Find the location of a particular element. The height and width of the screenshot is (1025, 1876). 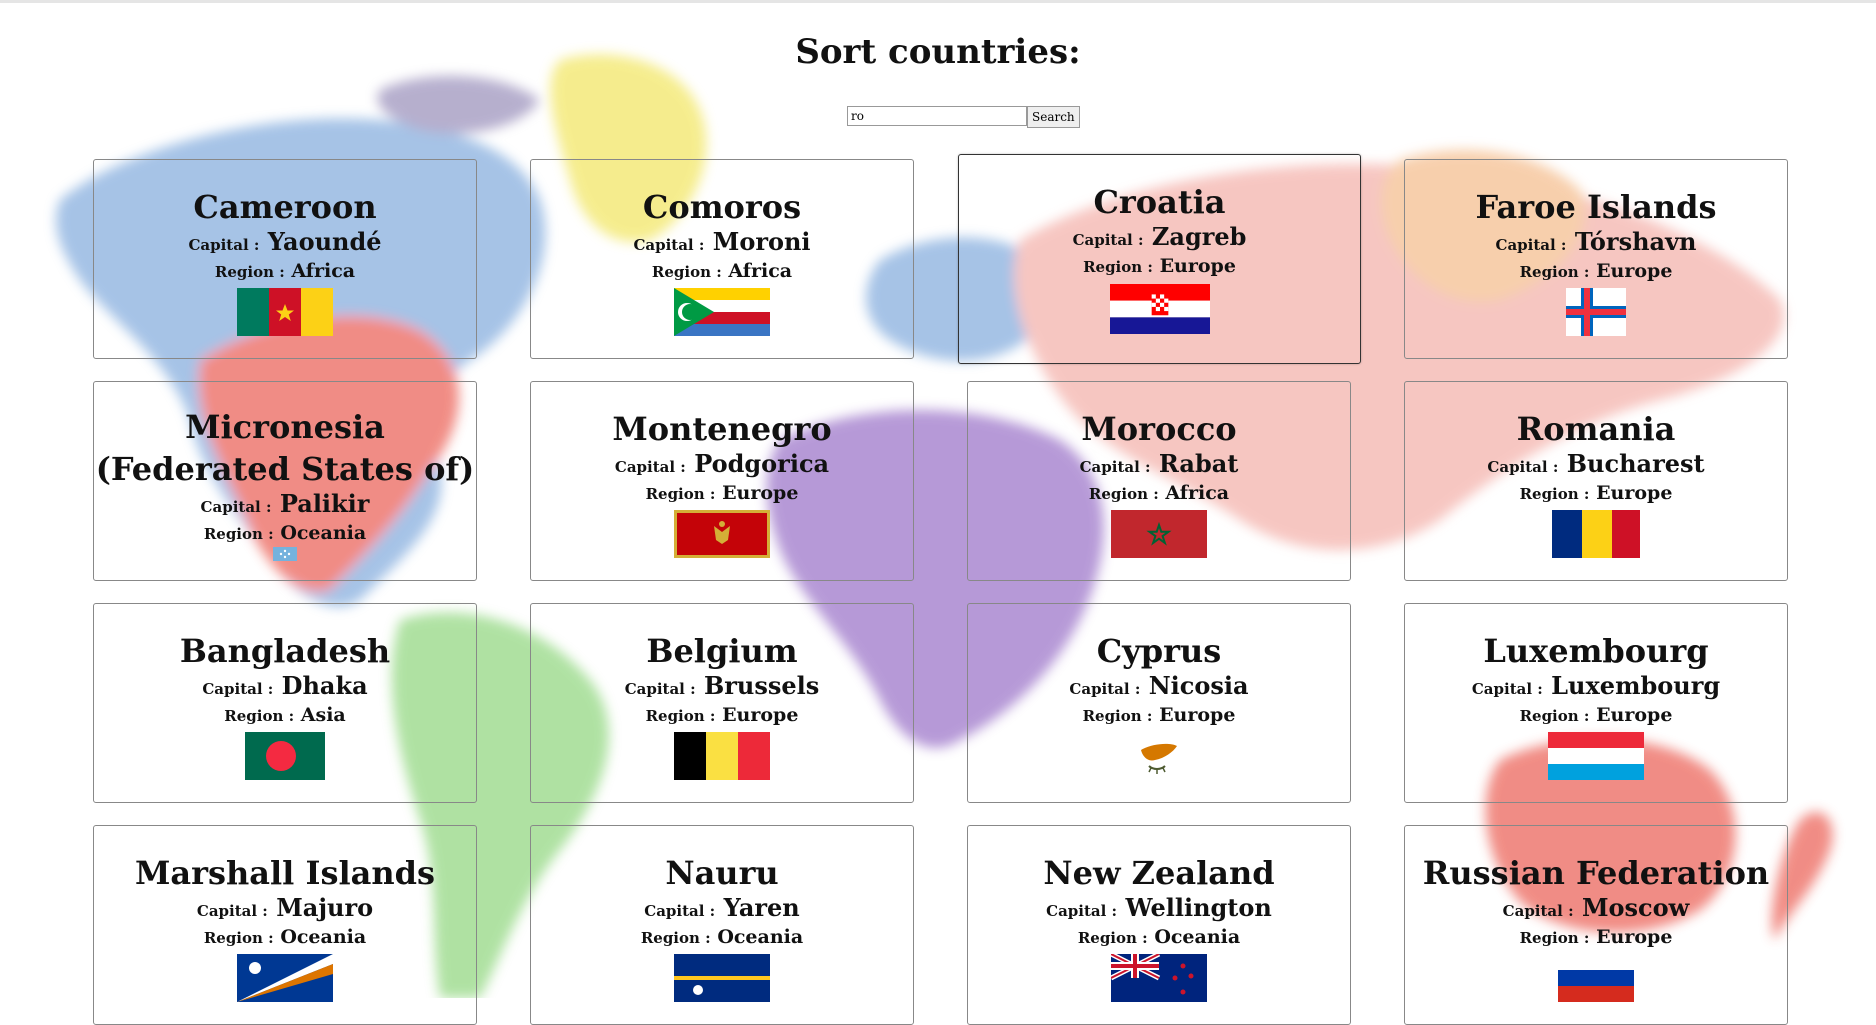

country-card: Nauru Capital : Yaren Region : Oceania is located at coordinates (722, 925).